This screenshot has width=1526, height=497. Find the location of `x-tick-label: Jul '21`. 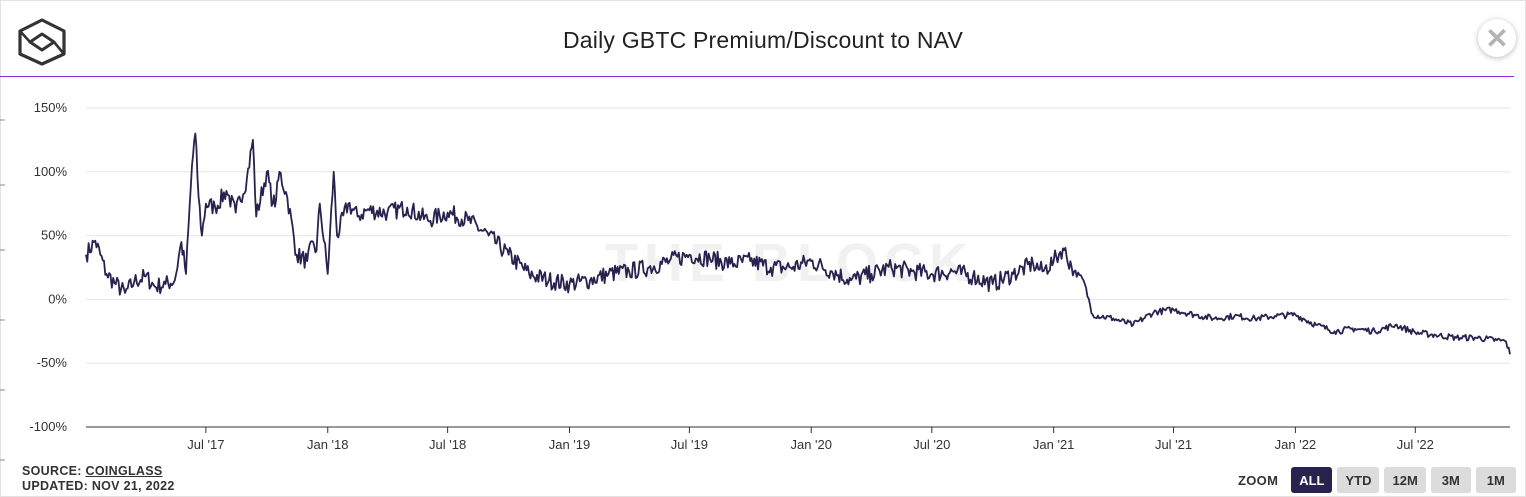

x-tick-label: Jul '21 is located at coordinates (1173, 444).